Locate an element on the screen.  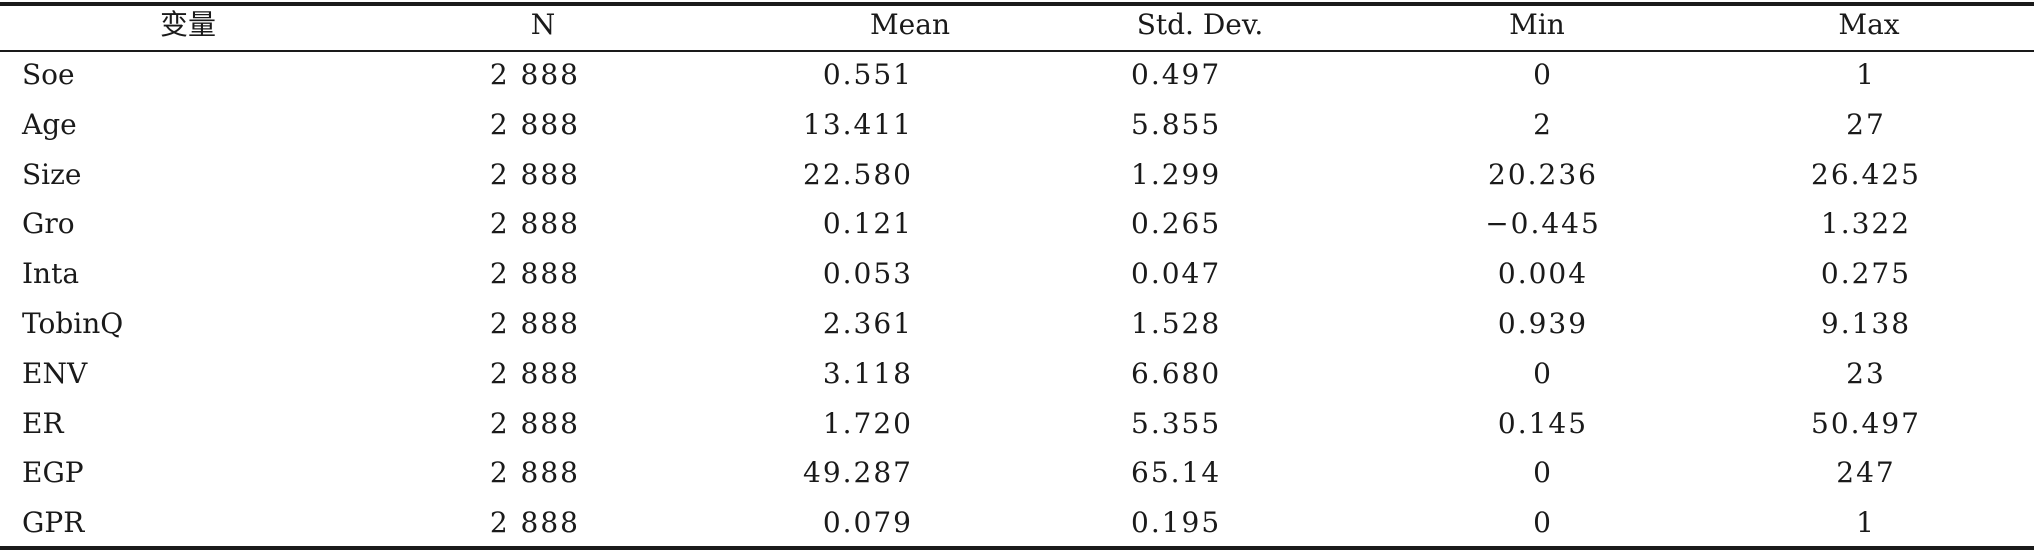
row-label: GPR is located at coordinates (53, 523).